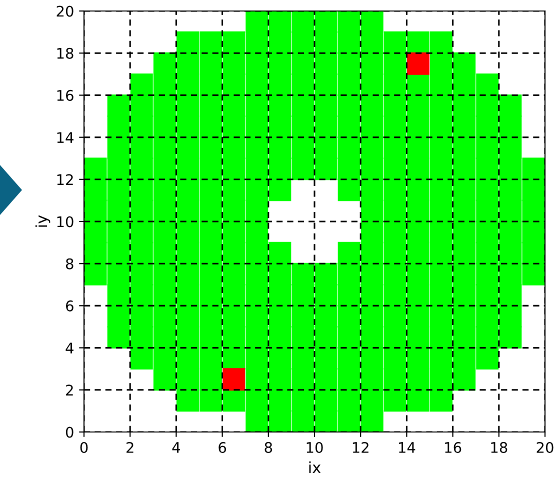 The image size is (557, 489). I want to click on y-tick-label: 6, so click(70, 306).